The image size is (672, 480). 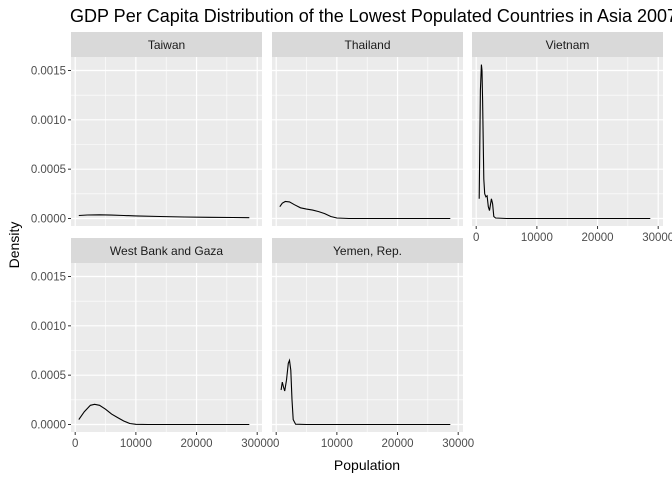 I want to click on facet-strip-label: West Bank and Gaza, so click(x=167, y=251).